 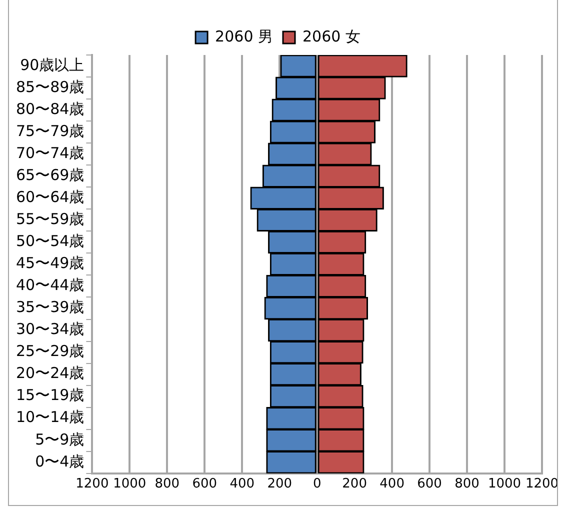 What do you see at coordinates (50, 197) in the screenshot?
I see `y-tick-label: 60〜64歳` at bounding box center [50, 197].